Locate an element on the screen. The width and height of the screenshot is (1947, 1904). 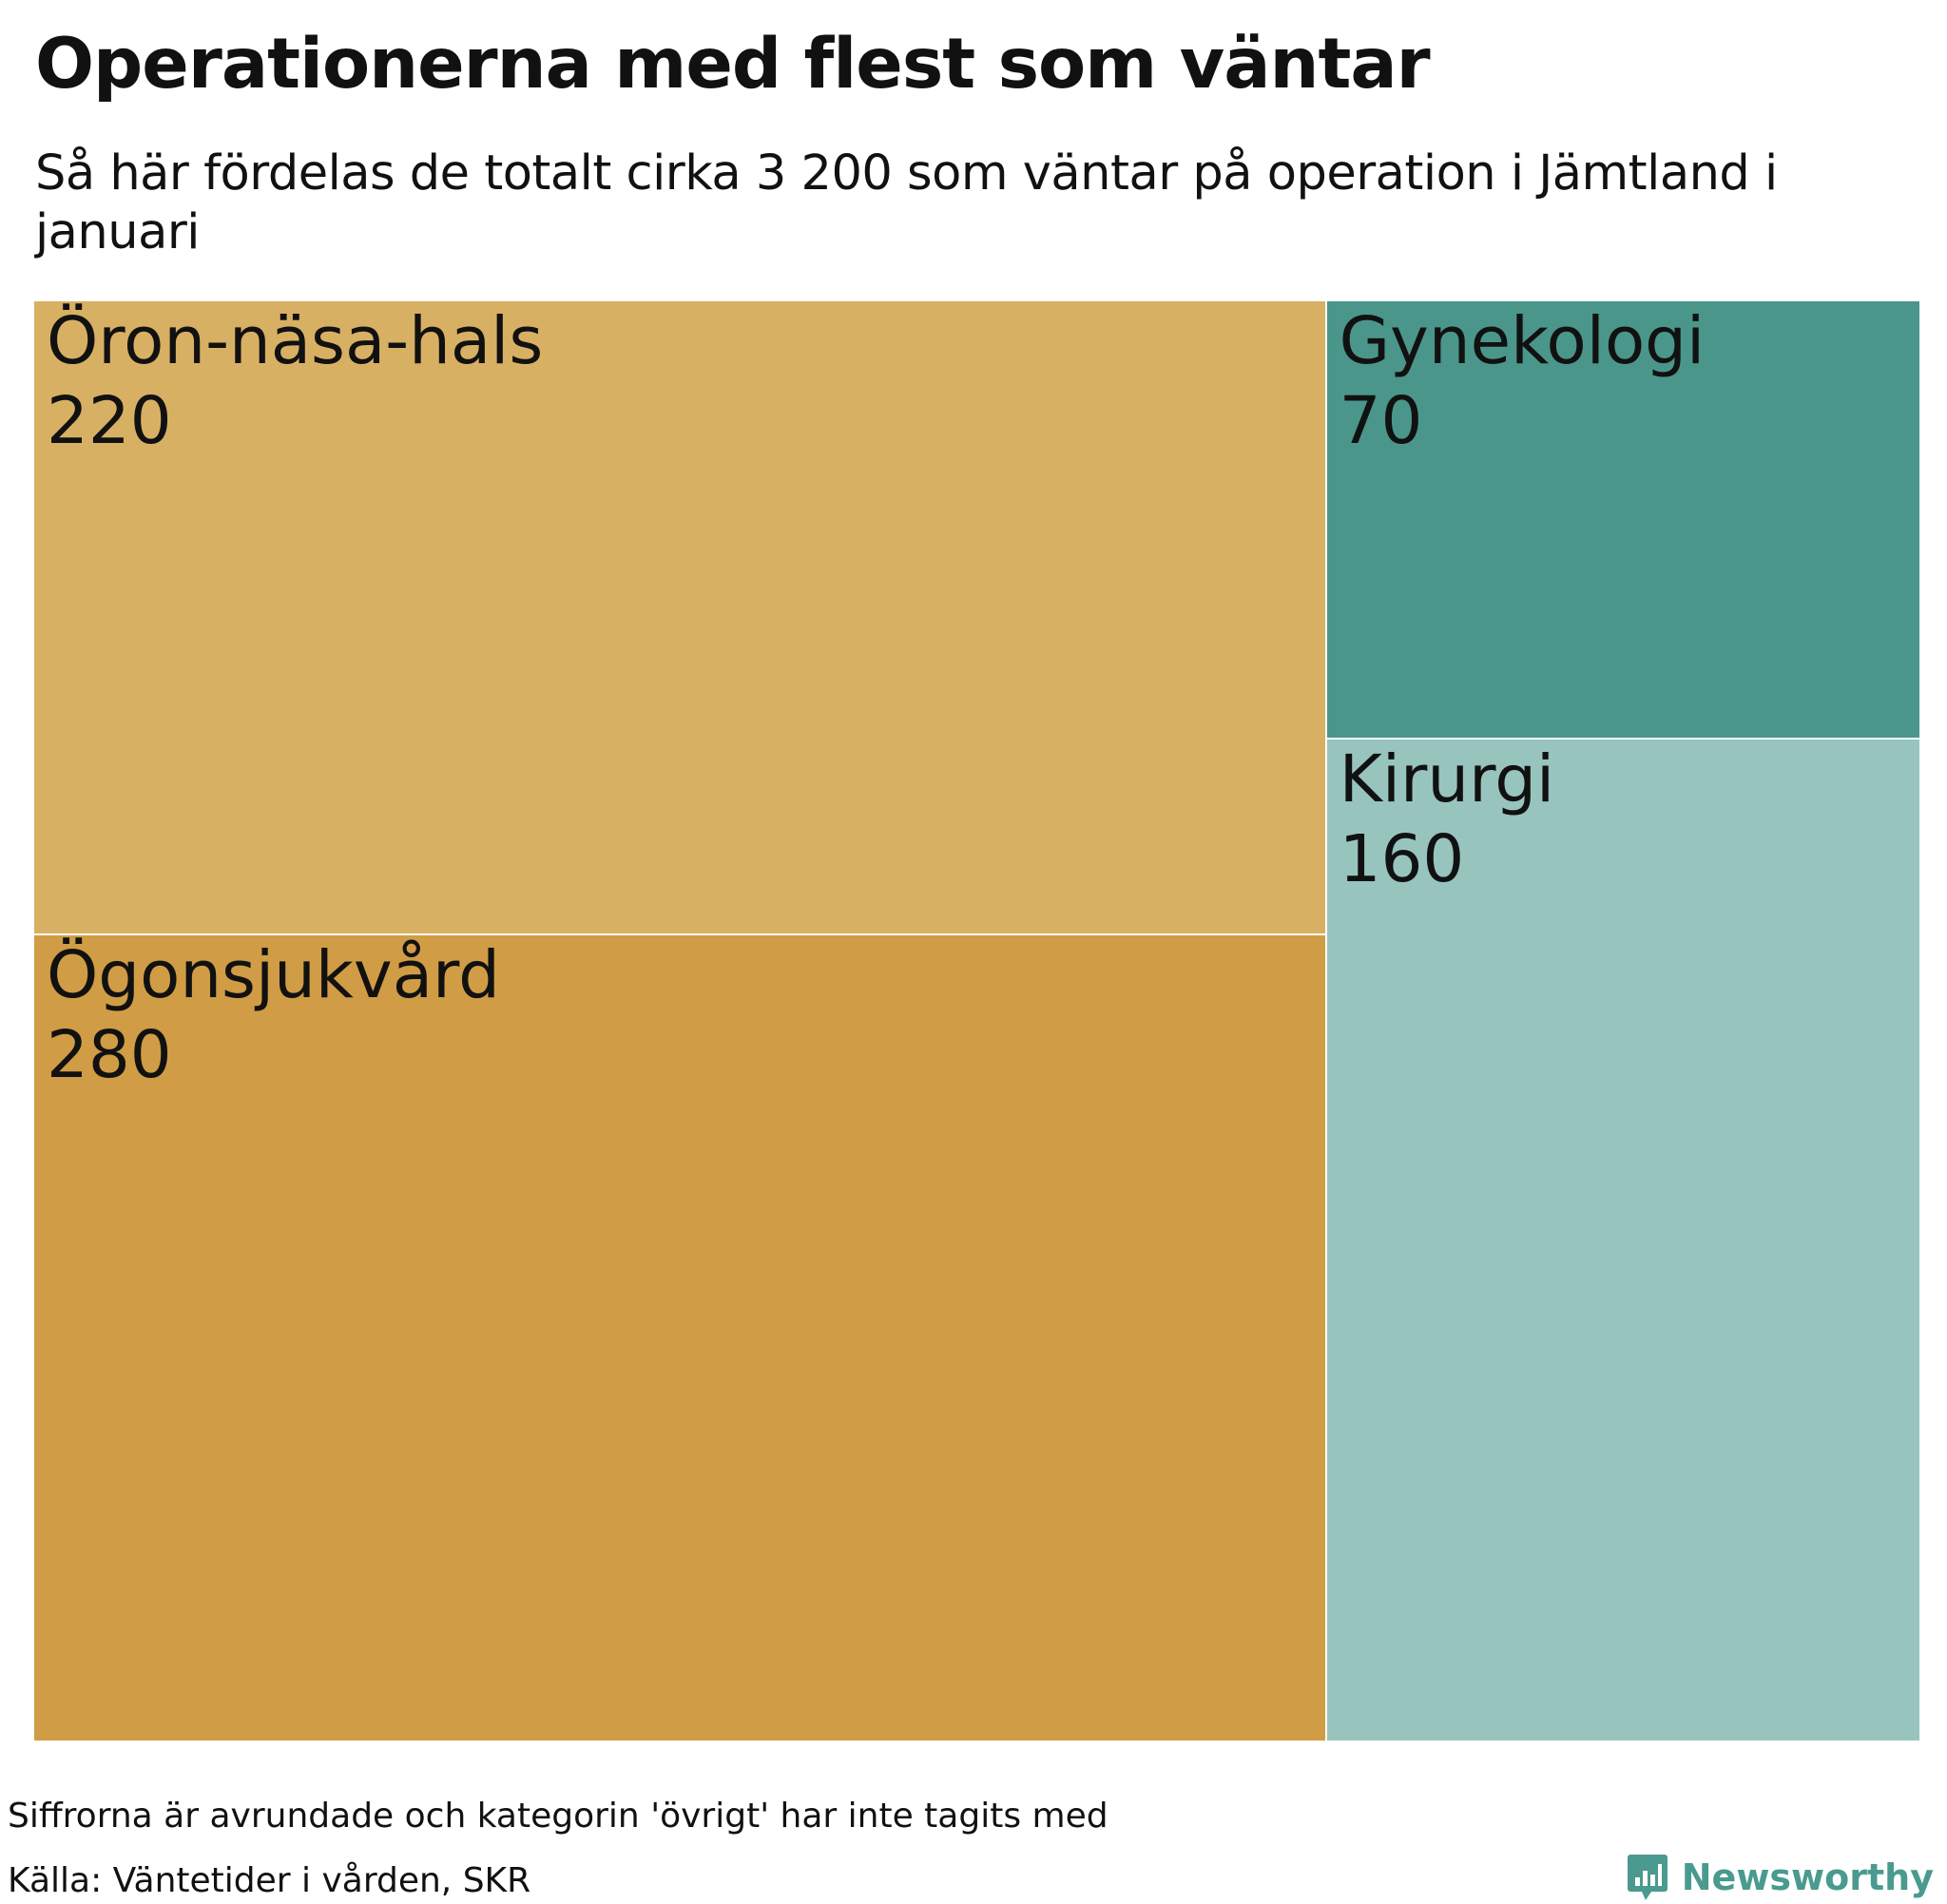
chart-title: Operationerna med flest som väntar is located at coordinates (733, 64).